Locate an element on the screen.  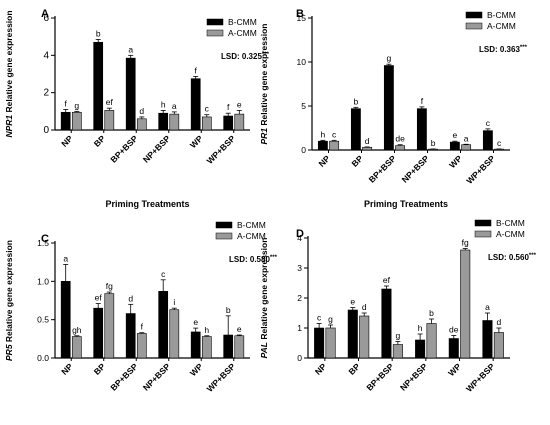
lsd-significance: *** is located at coordinates (533, 256).